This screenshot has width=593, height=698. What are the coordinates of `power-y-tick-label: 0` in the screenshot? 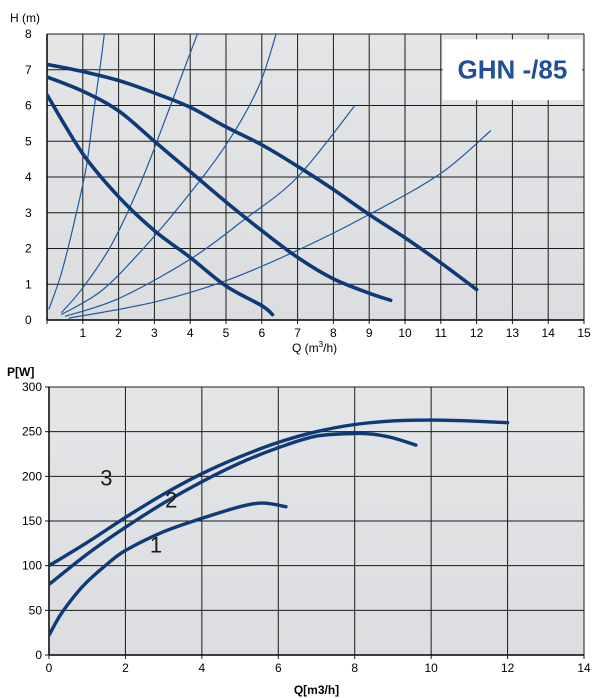 It's located at (38, 655).